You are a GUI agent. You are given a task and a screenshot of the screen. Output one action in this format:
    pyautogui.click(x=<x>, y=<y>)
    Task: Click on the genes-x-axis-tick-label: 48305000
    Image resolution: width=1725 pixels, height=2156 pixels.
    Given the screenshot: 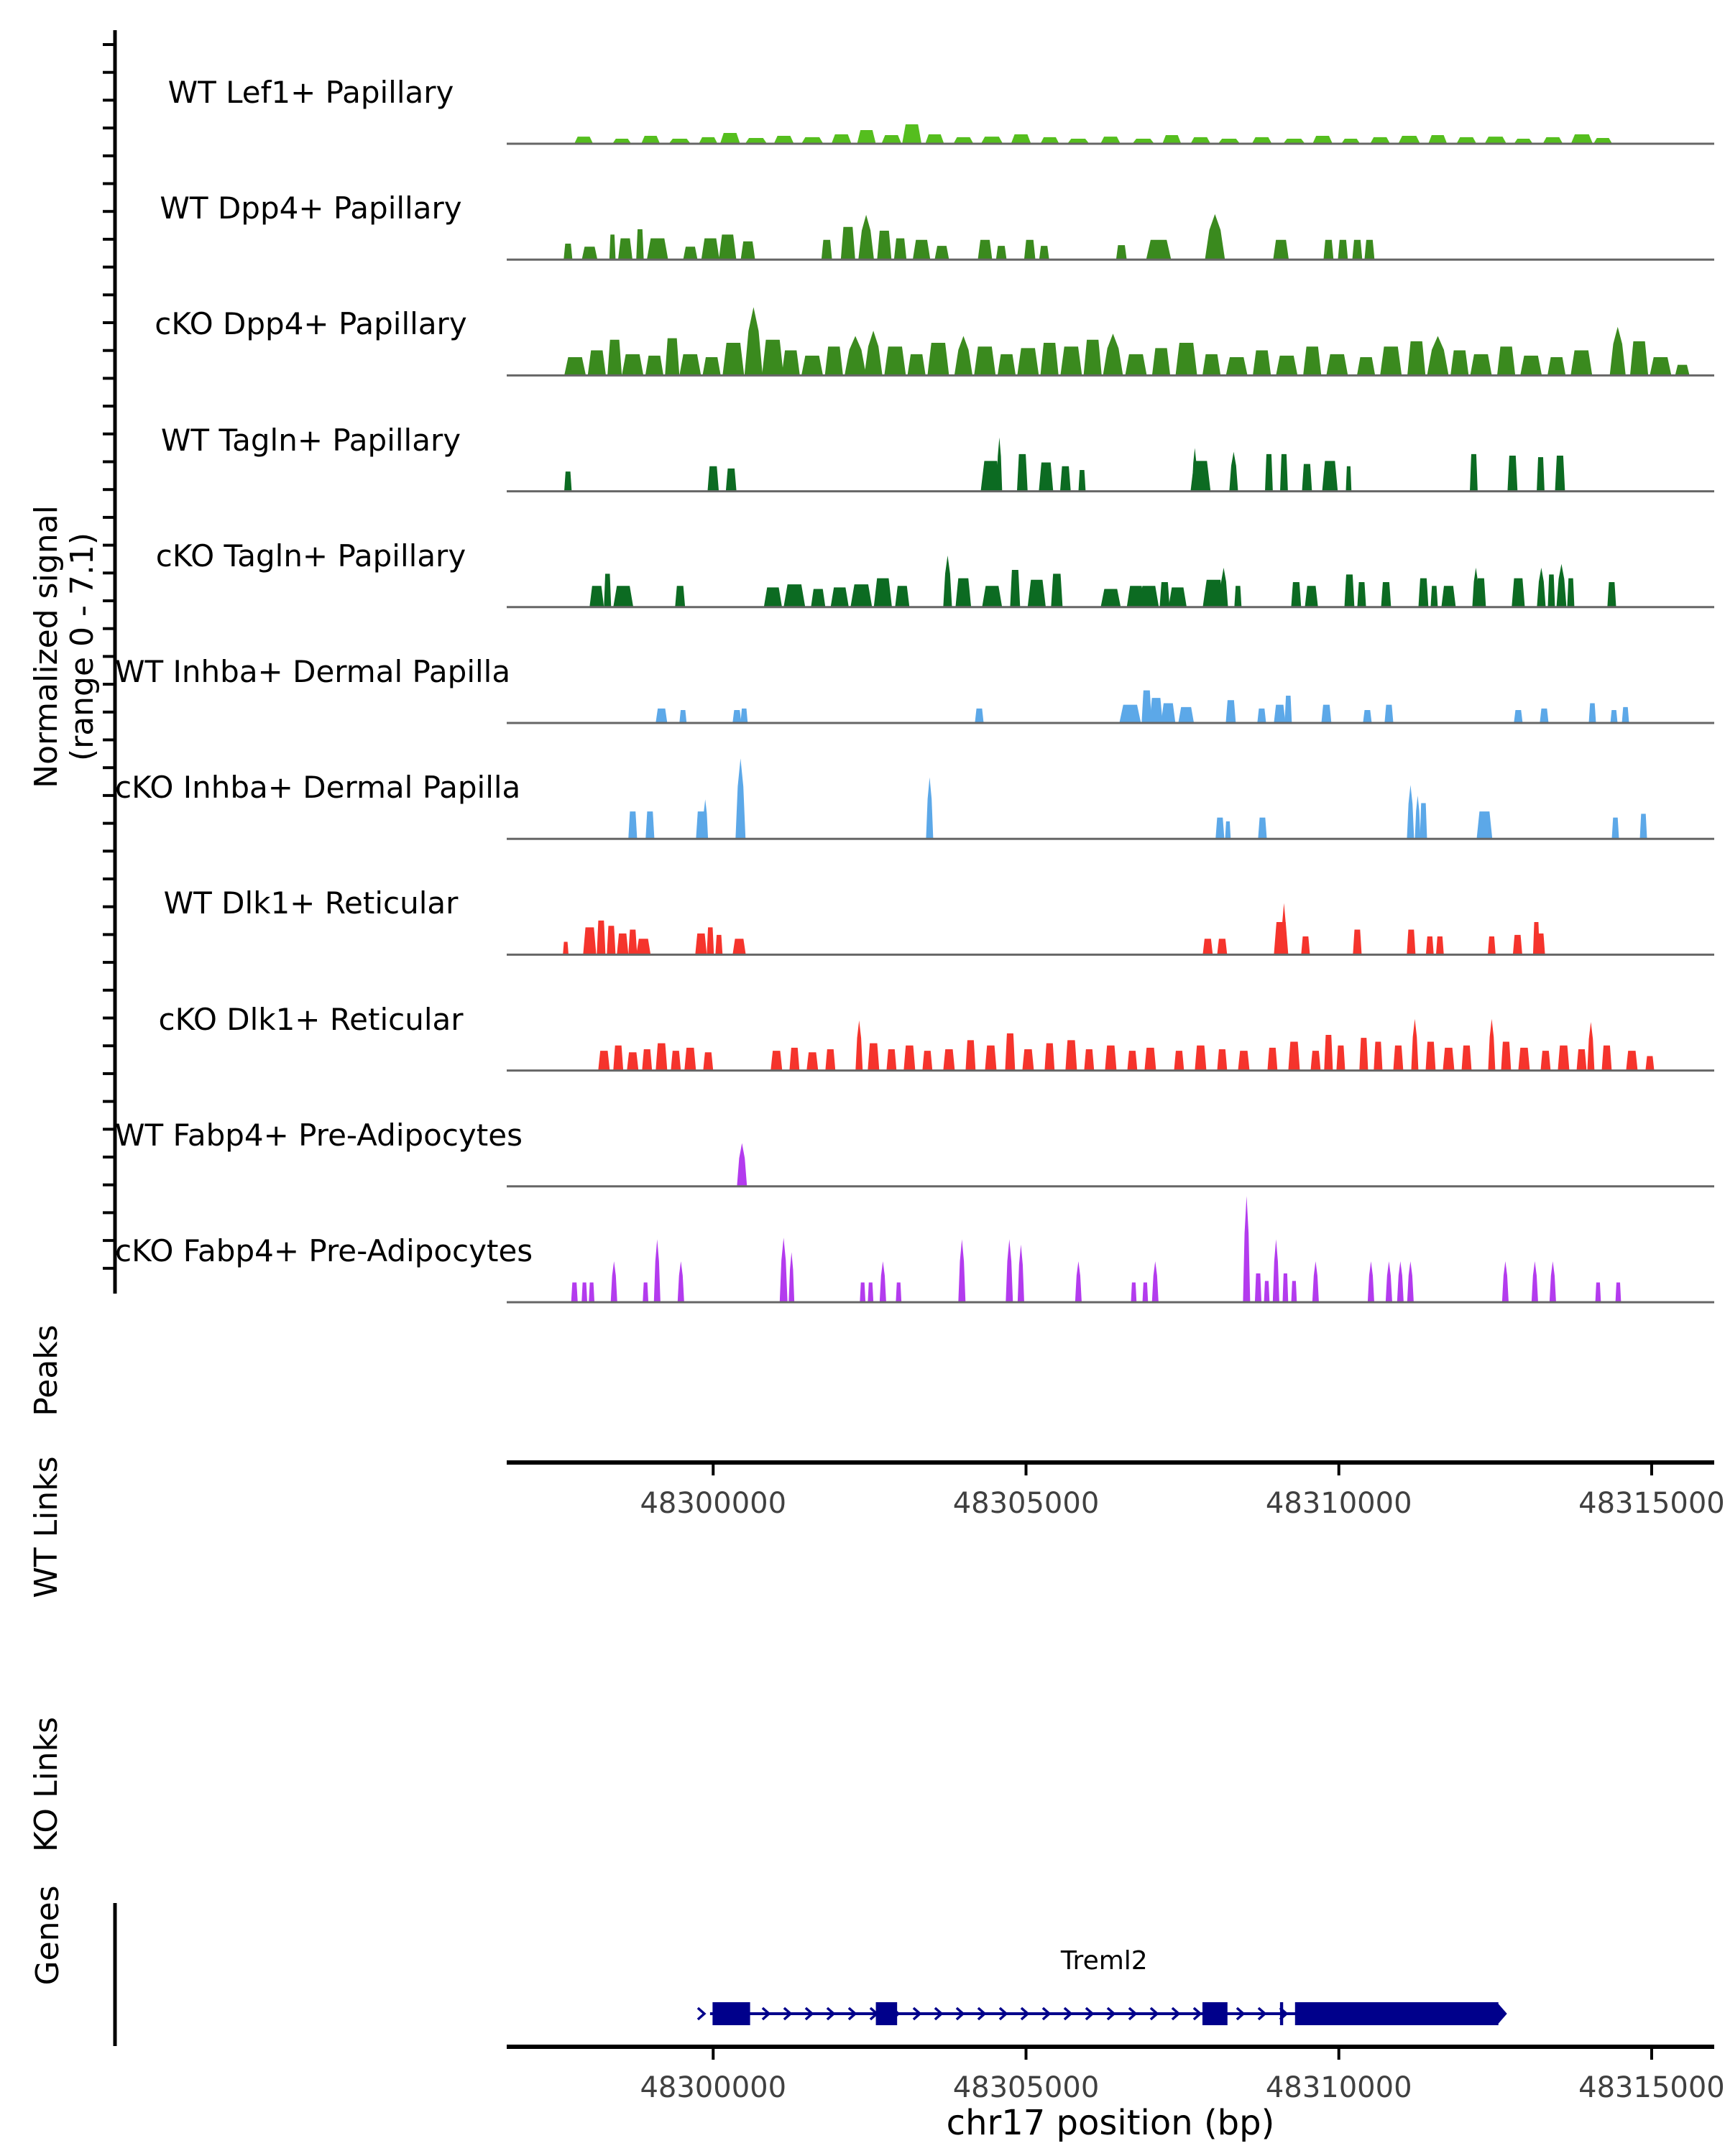 What is the action you would take?
    pyautogui.click(x=1026, y=2087)
    